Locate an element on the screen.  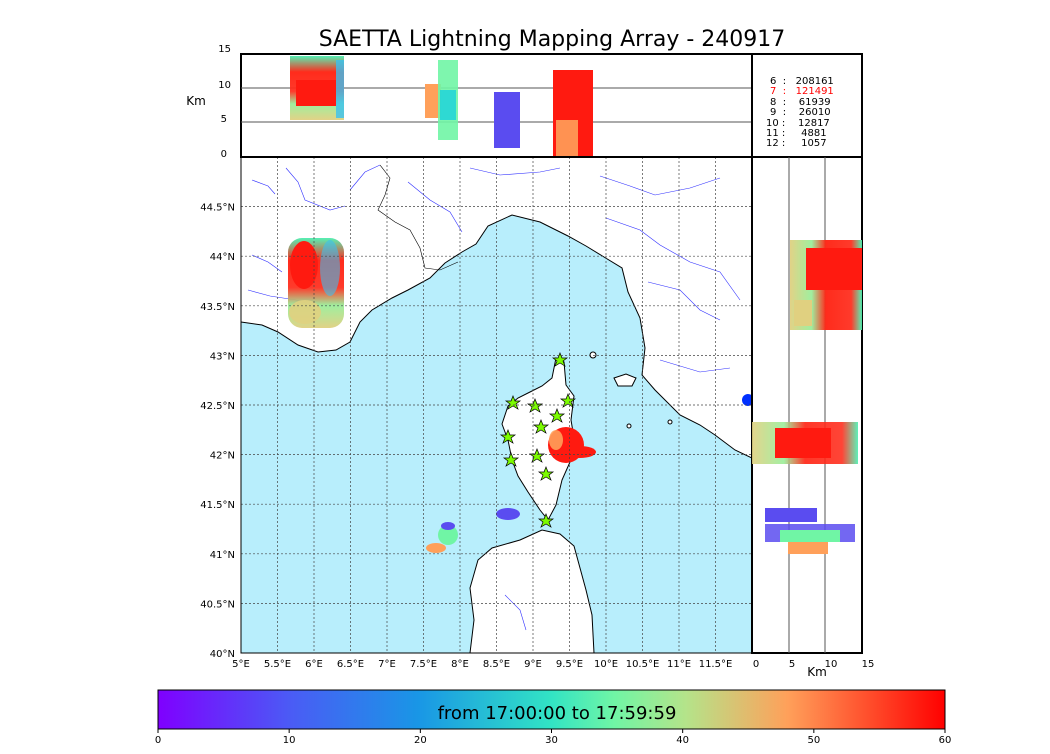
longitude-label: 9°E is located at coordinates (533, 664).